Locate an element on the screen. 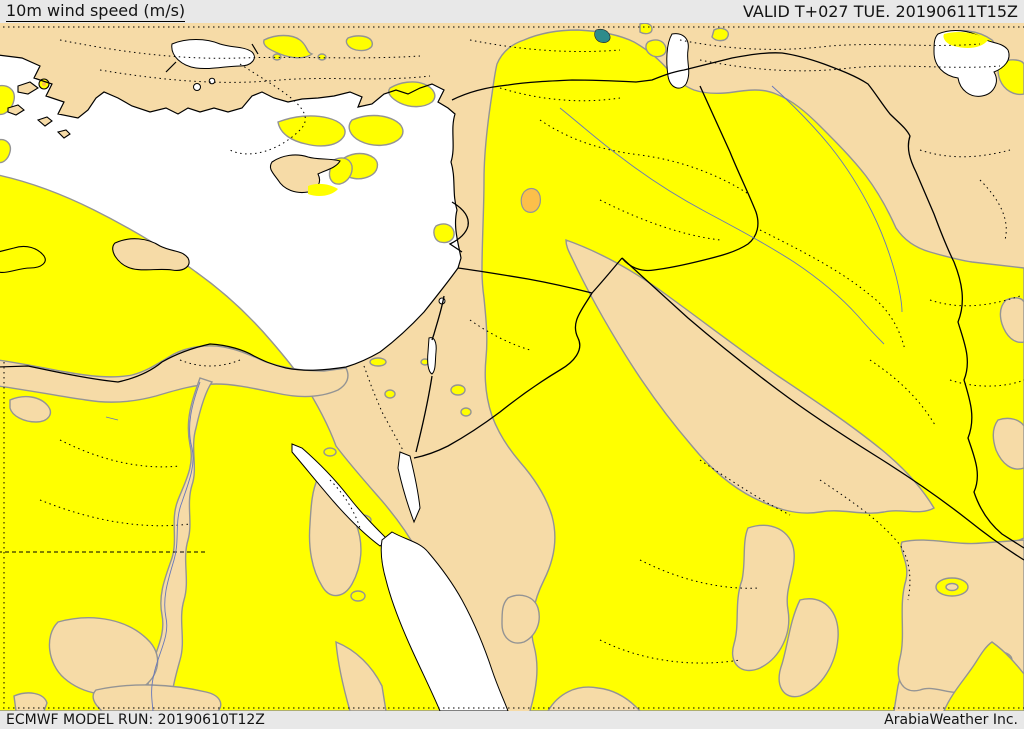  border-lebanon is located at coordinates (458, 227).